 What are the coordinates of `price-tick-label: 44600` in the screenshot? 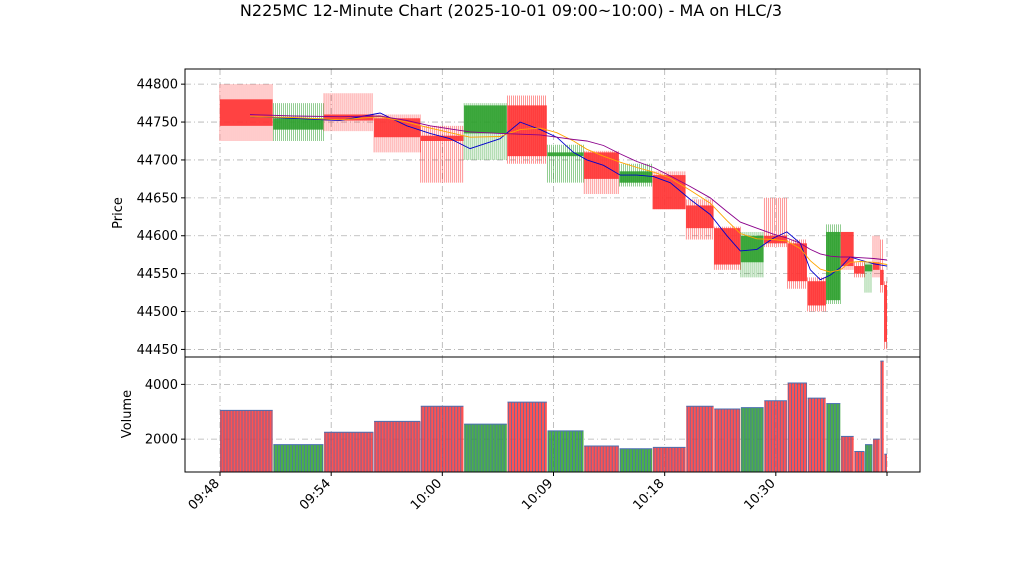 It's located at (157, 236).